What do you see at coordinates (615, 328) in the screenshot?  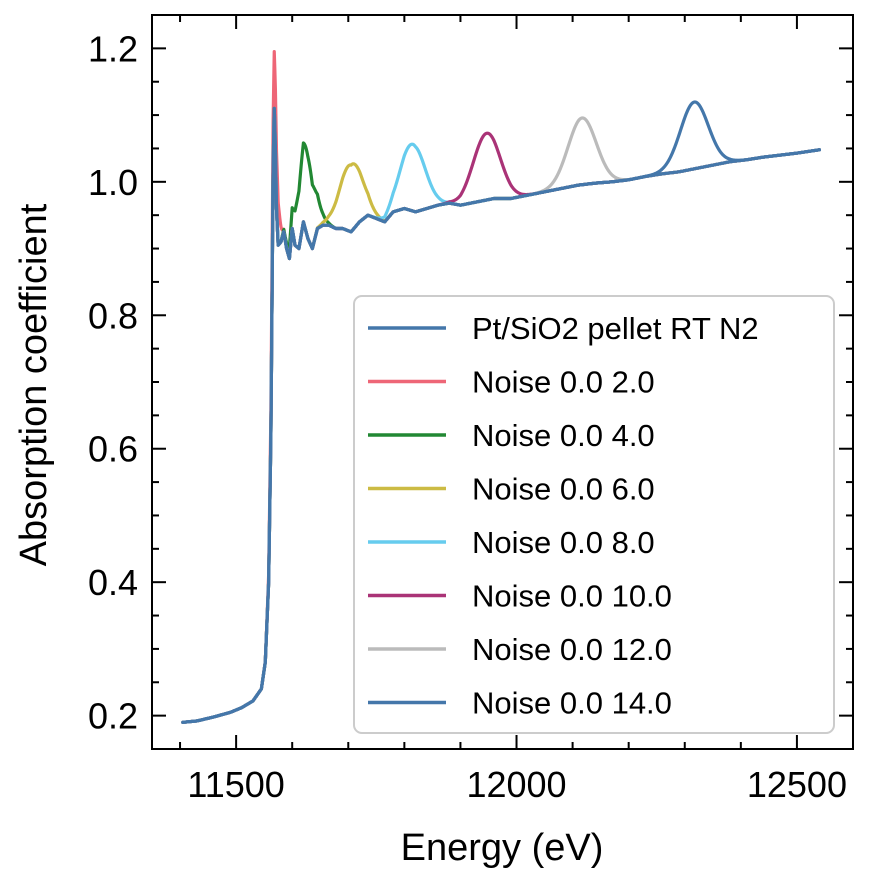 I see `legend-label-0: Pt/SiO2 pellet RT N2` at bounding box center [615, 328].